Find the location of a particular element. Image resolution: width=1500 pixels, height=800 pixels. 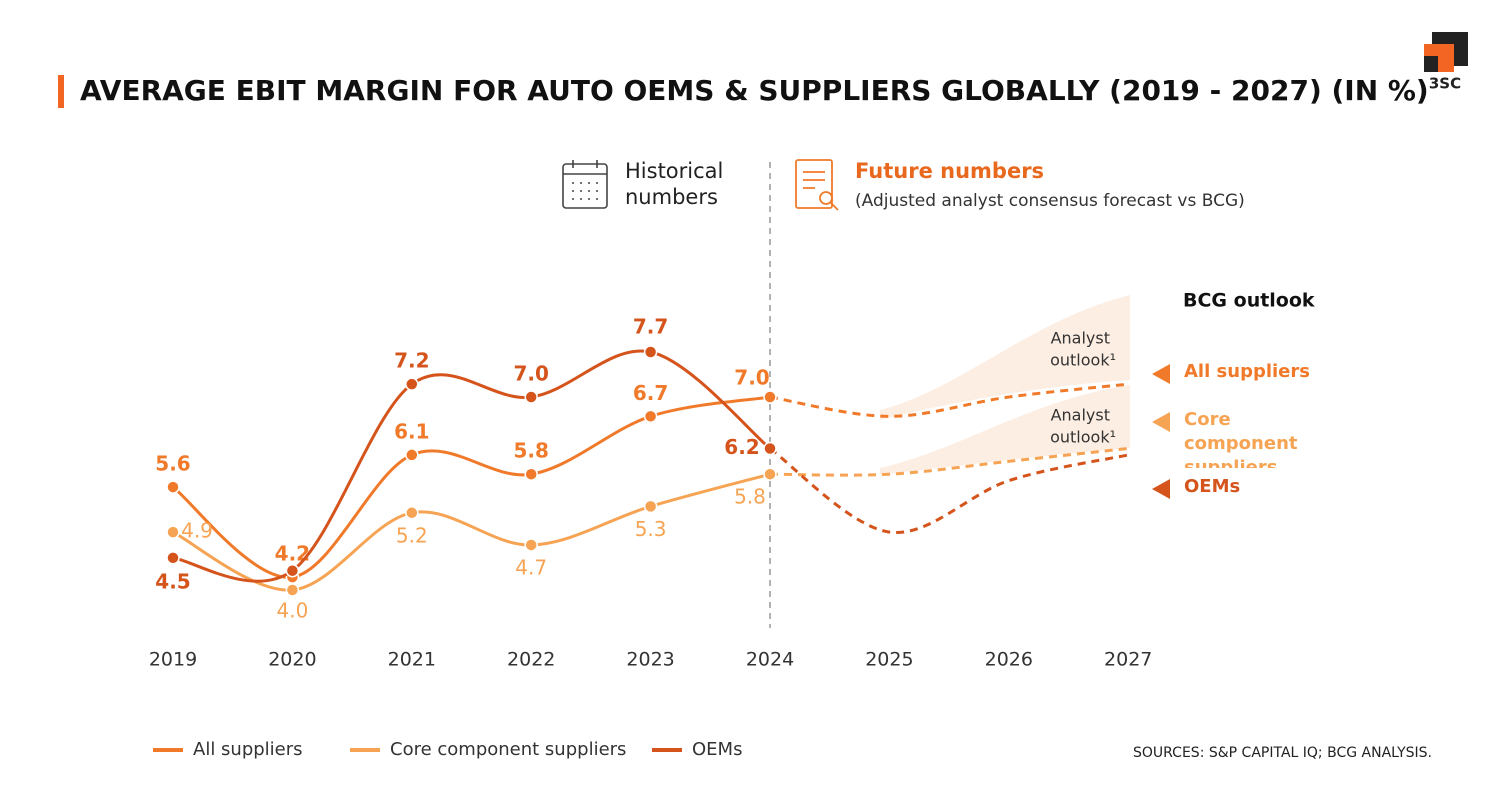

value-label: 4.5 is located at coordinates (172, 581).